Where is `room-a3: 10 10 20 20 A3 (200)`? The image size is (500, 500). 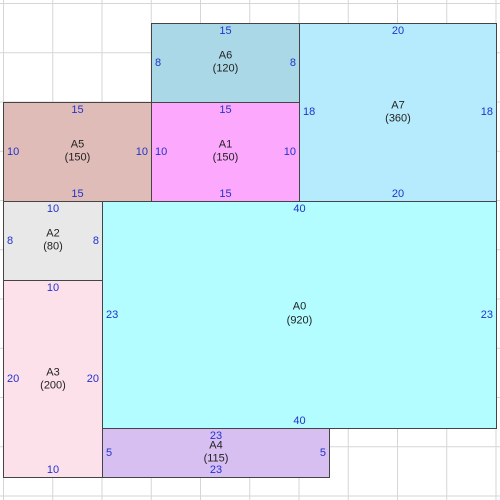
room-a3: 10 10 20 20 A3 (200) is located at coordinates (53, 379).